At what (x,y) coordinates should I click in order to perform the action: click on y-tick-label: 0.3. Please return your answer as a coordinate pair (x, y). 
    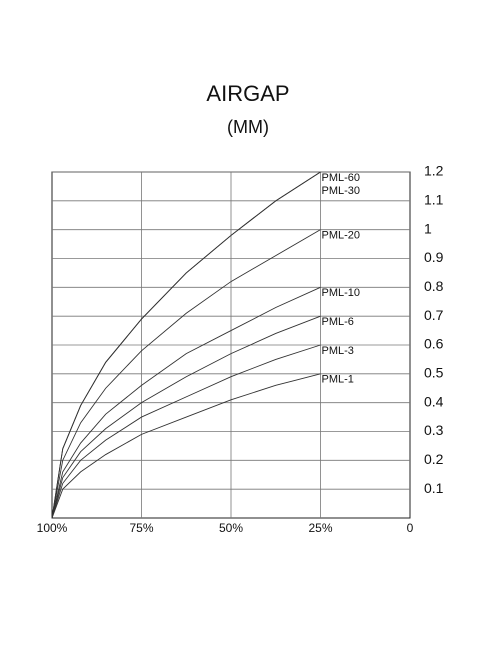
    Looking at the image, I should click on (434, 430).